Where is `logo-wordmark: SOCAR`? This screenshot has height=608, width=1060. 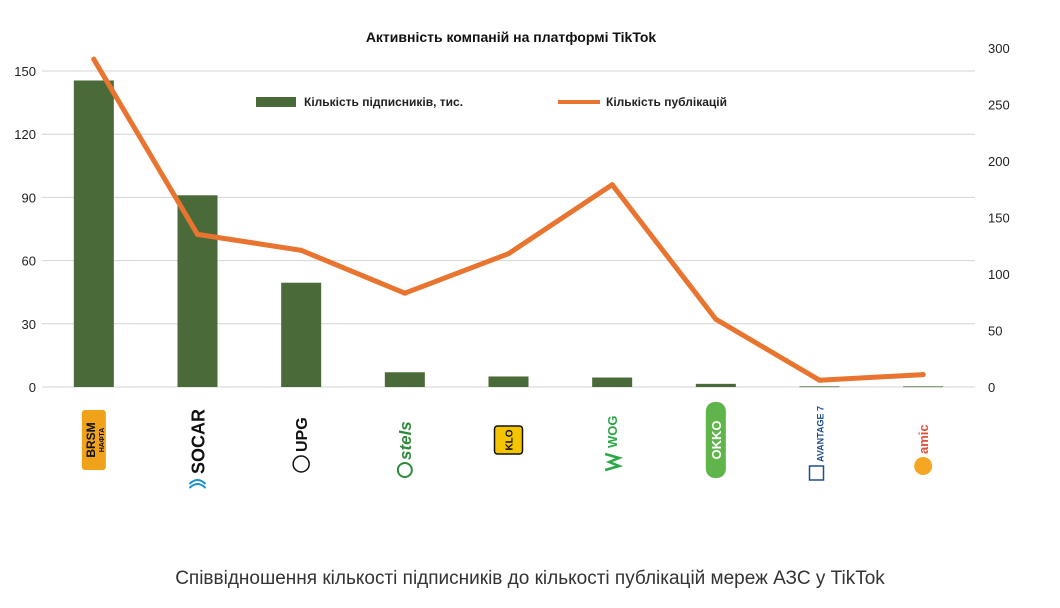 logo-wordmark: SOCAR is located at coordinates (199, 441).